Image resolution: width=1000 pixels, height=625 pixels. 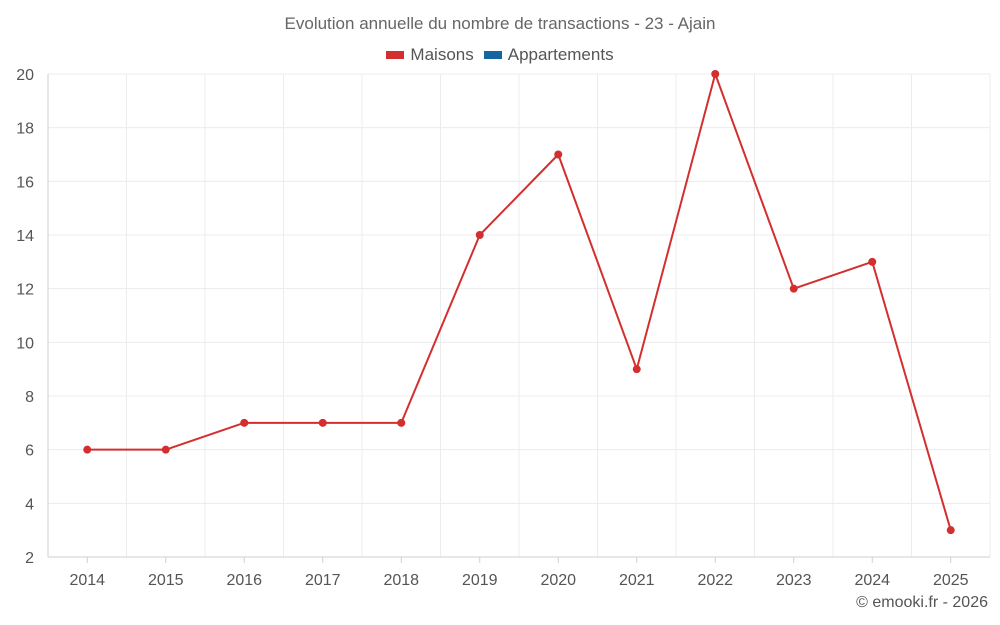 What do you see at coordinates (25, 182) in the screenshot?
I see `y-tick-label: 16` at bounding box center [25, 182].